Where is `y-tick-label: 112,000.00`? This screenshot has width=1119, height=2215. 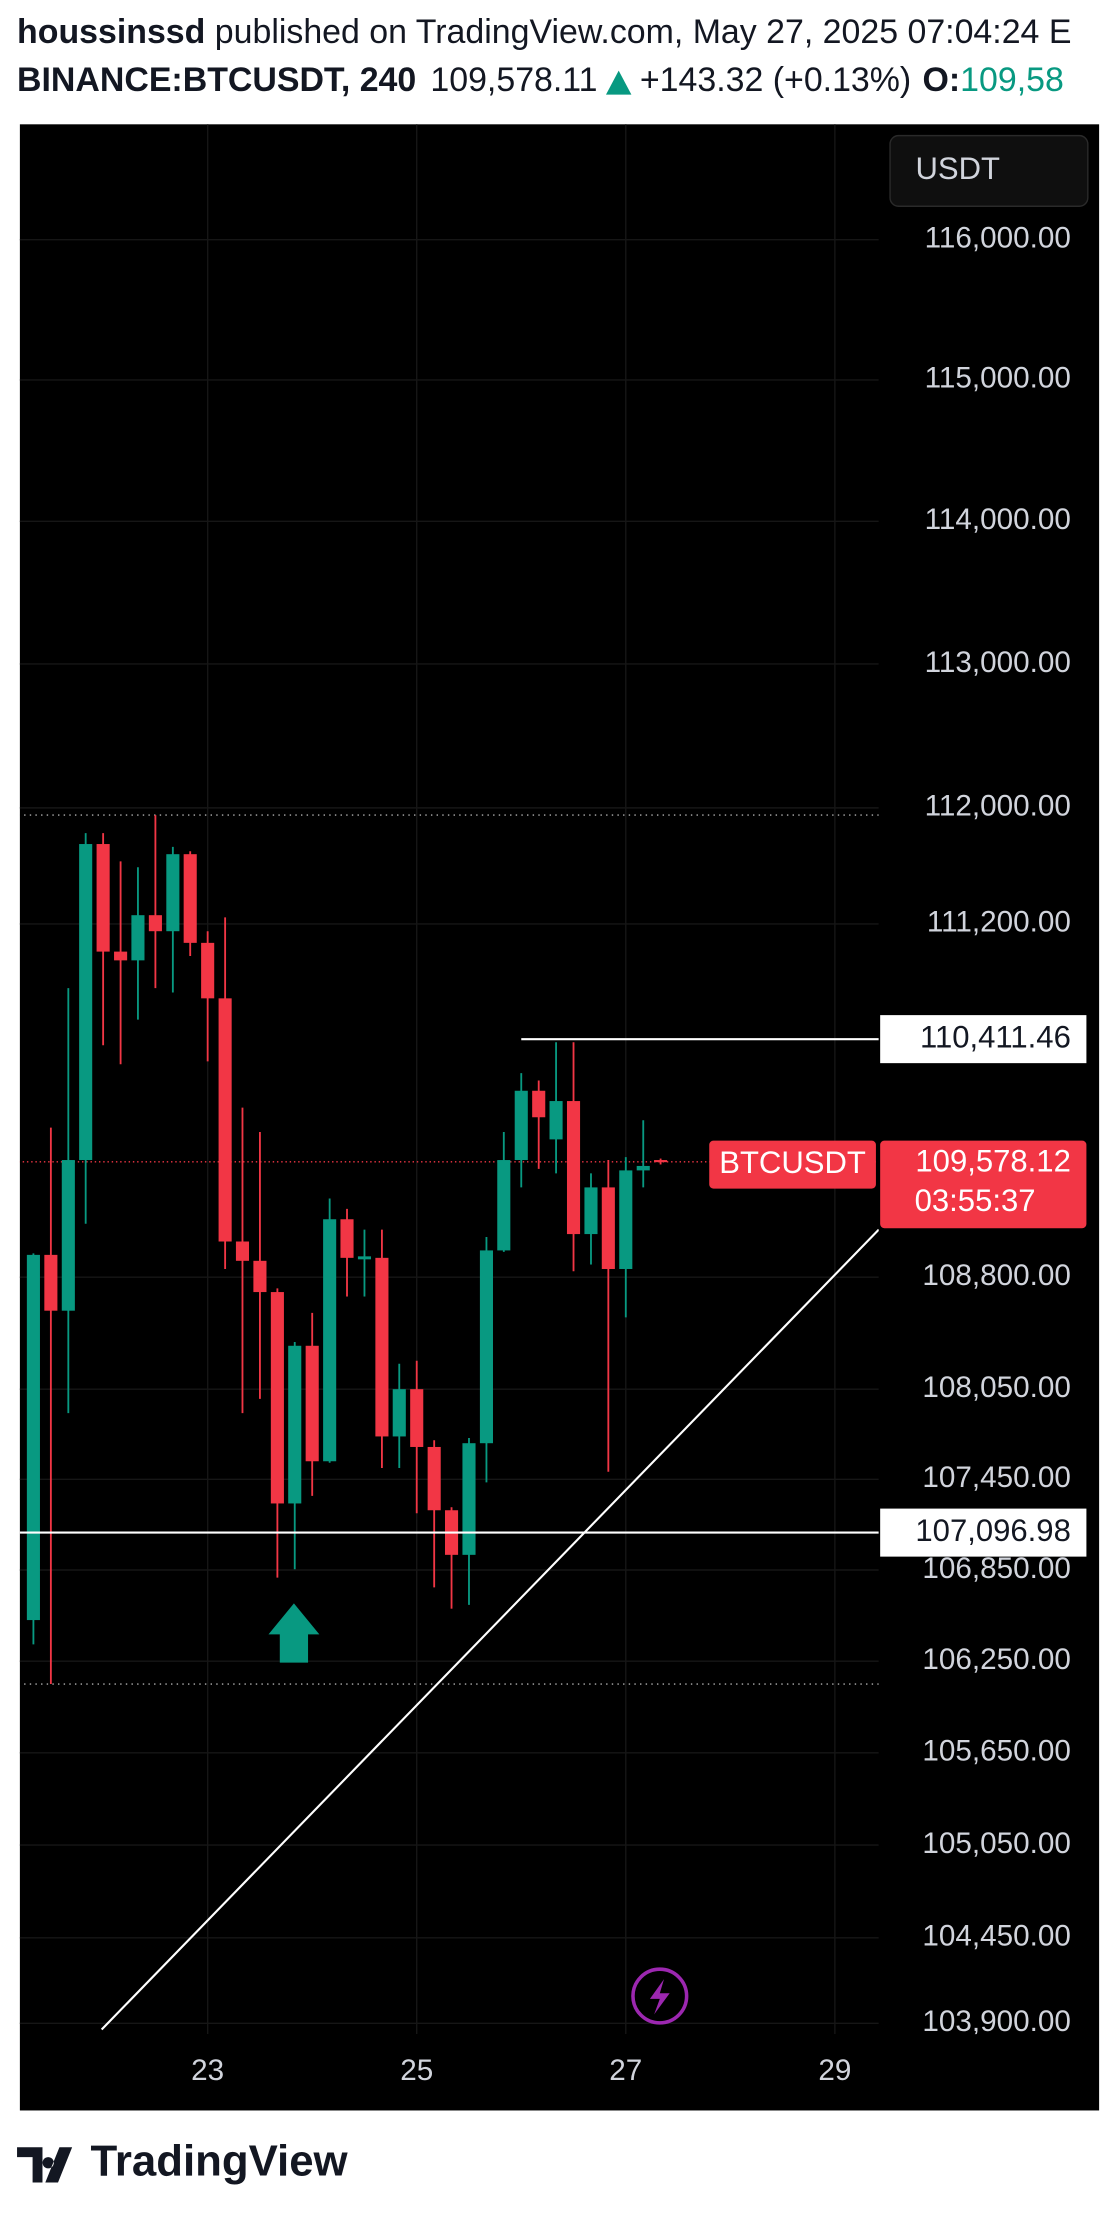
y-tick-label: 112,000.00 is located at coordinates (998, 806).